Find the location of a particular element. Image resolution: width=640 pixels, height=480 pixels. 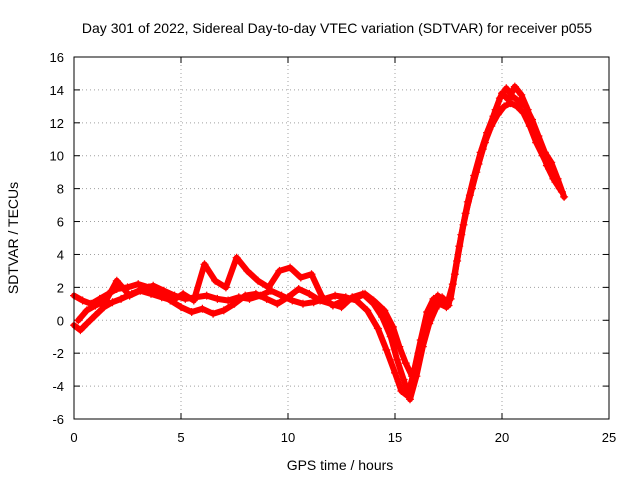

x-tick-label: 10 is located at coordinates (288, 437).